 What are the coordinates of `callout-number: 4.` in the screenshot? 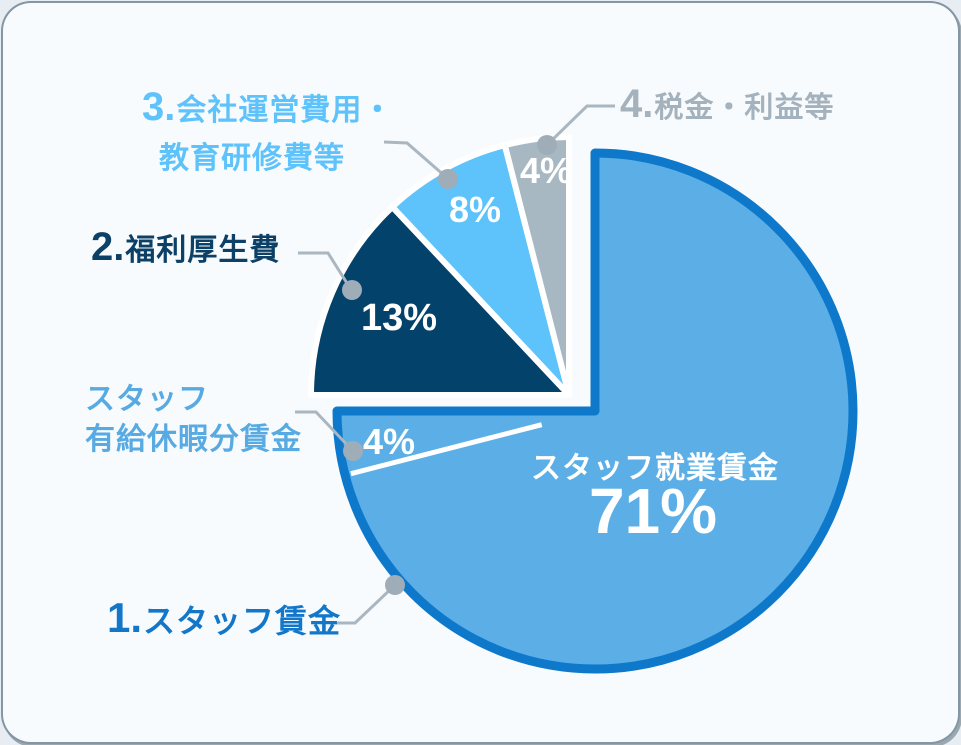 It's located at (637, 104).